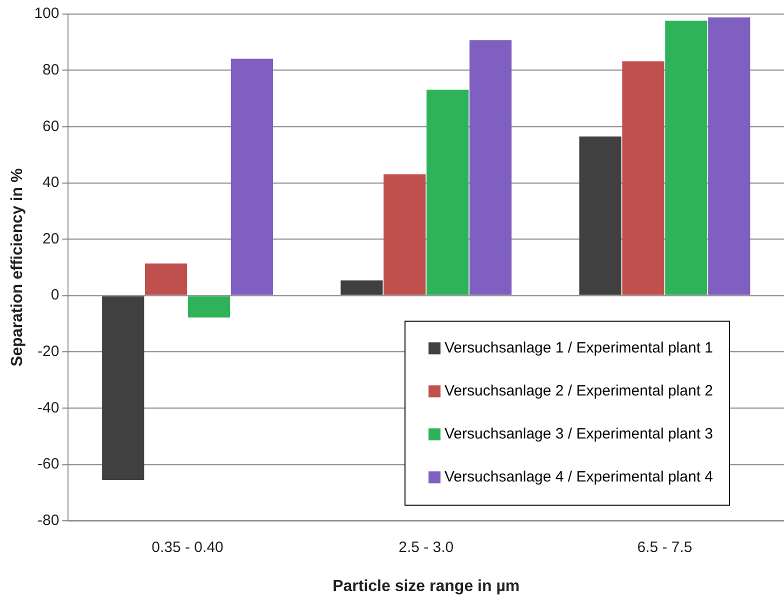  I want to click on y-tick-label: 60, so click(51, 126).